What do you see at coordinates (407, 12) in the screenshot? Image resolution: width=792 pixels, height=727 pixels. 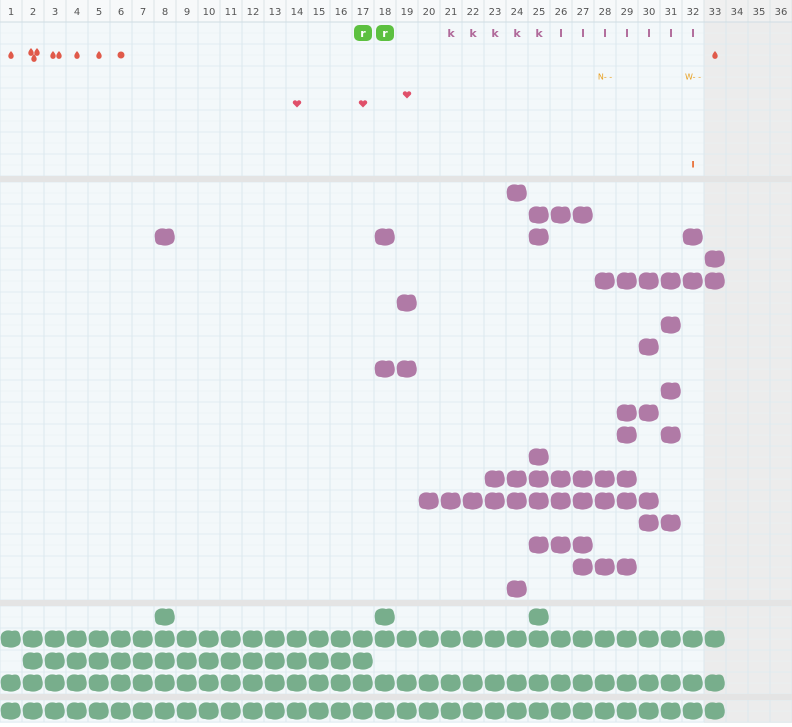 I see `column-number: 19` at bounding box center [407, 12].